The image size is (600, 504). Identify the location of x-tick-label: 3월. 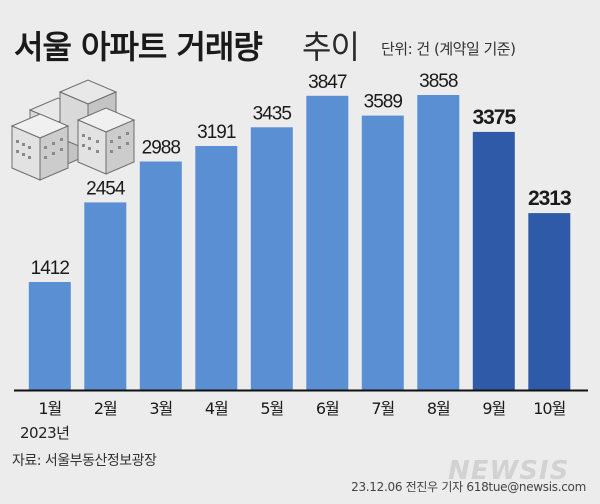
(160, 408).